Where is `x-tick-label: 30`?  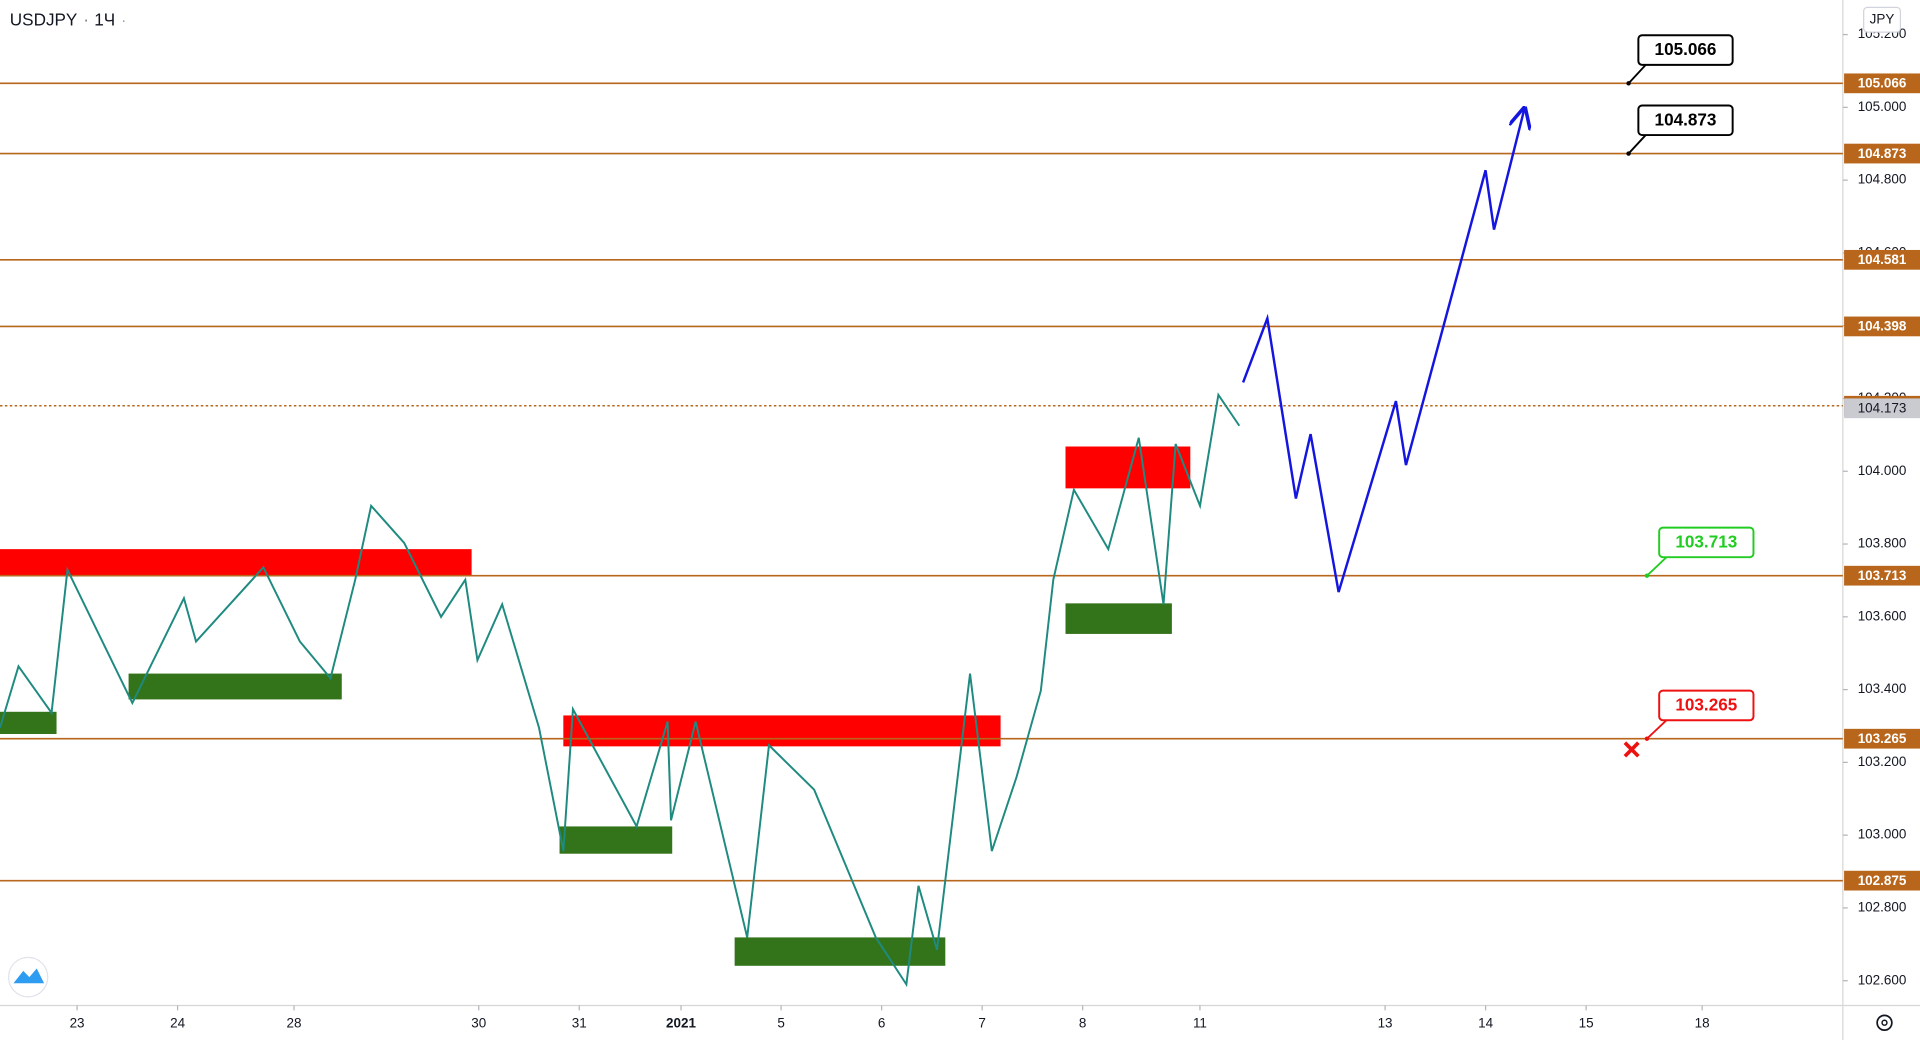
x-tick-label: 30 is located at coordinates (478, 1023).